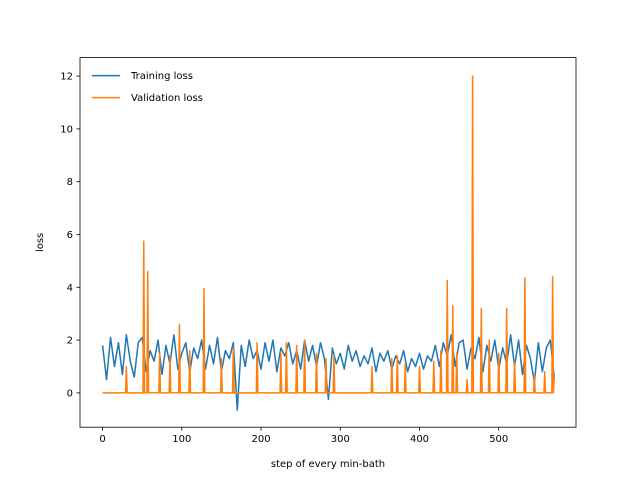  What do you see at coordinates (70, 182) in the screenshot?
I see `y-tick-label: 8` at bounding box center [70, 182].